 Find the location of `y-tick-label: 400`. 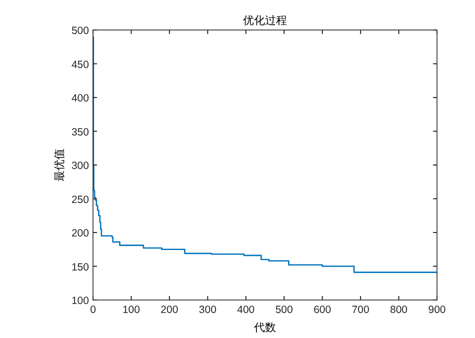

y-tick-label: 400 is located at coordinates (80, 98).